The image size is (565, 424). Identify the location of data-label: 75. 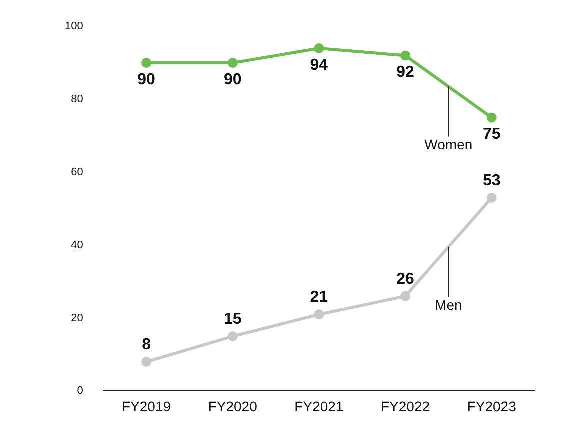
(491, 135).